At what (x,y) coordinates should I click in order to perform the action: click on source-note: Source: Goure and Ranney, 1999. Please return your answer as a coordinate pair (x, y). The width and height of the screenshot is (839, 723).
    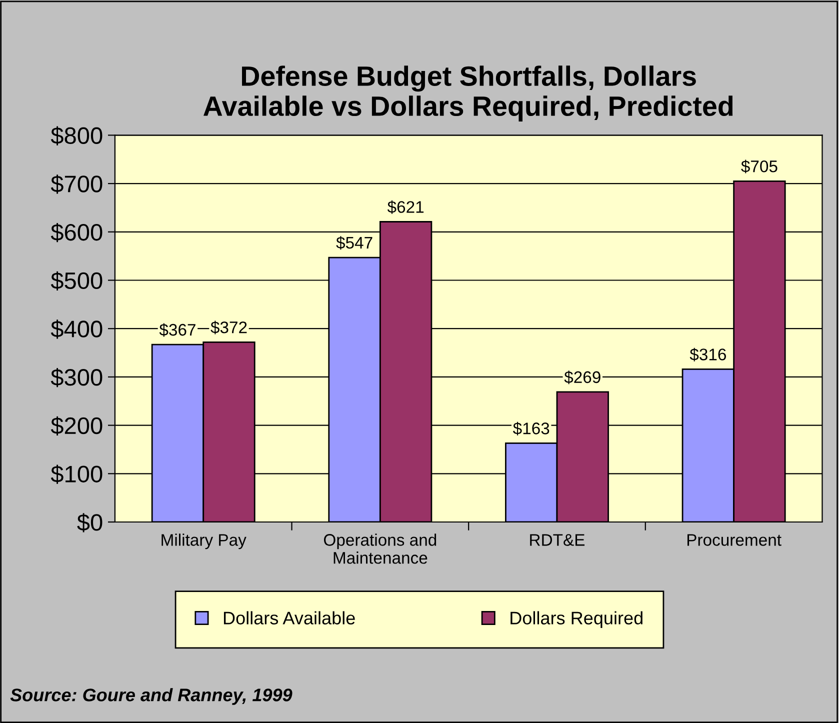
    Looking at the image, I should click on (151, 696).